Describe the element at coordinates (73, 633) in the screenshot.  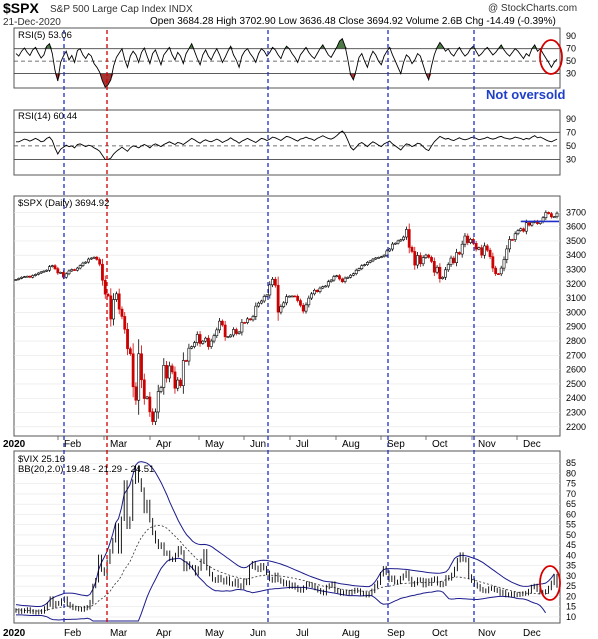
I see `month-label-bottom-feb: Feb` at that location.